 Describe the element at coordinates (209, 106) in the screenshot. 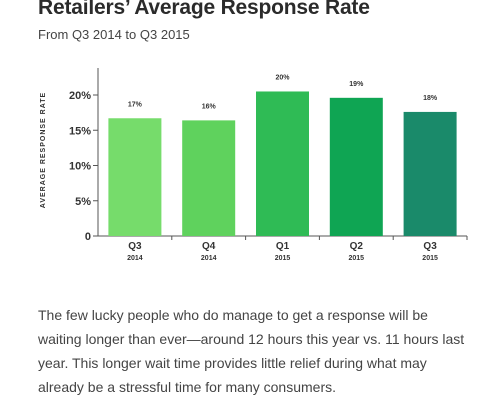

I see `data-label: 16%` at that location.